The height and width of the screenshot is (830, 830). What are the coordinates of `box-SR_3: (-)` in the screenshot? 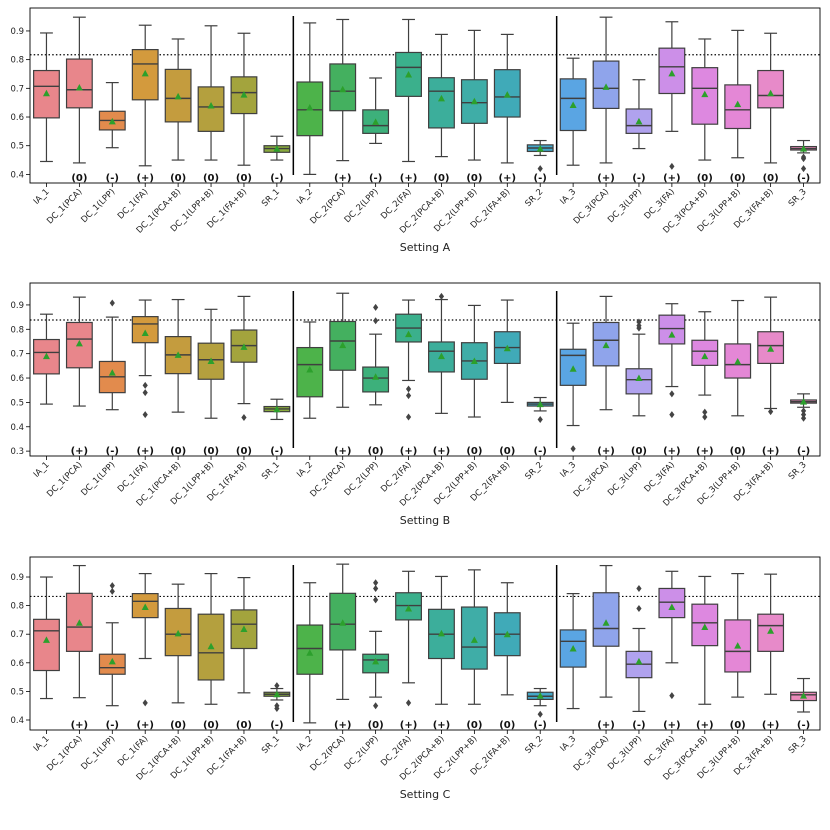 It's located at (803, 161).